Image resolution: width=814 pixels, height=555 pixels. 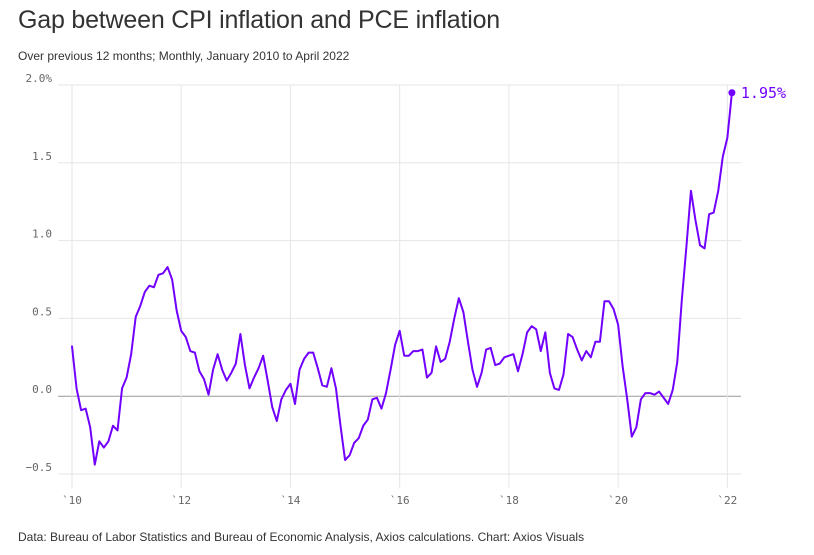 I want to click on y-tick-label: 1.0, so click(x=42, y=234).